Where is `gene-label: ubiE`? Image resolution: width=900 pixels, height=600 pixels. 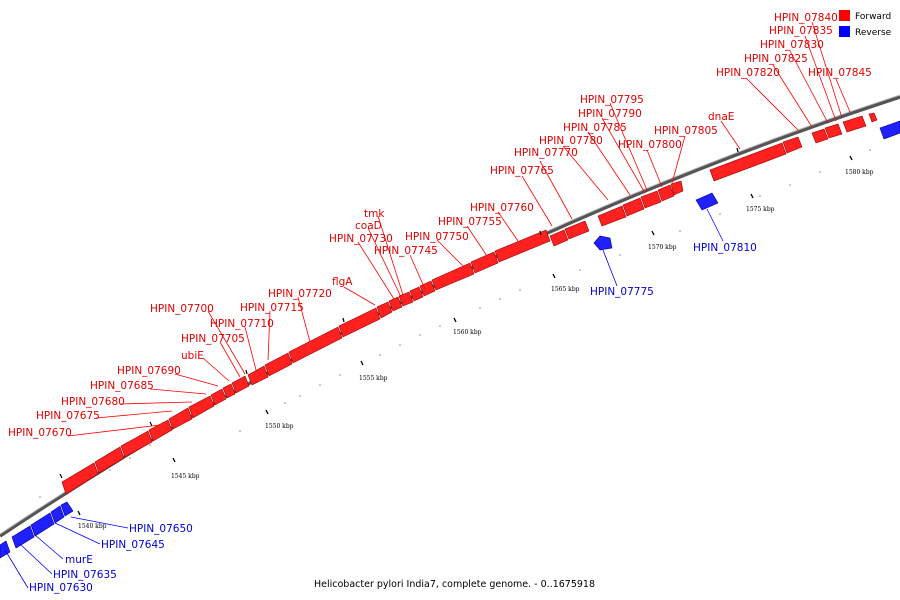 gene-label: ubiE is located at coordinates (192, 356).